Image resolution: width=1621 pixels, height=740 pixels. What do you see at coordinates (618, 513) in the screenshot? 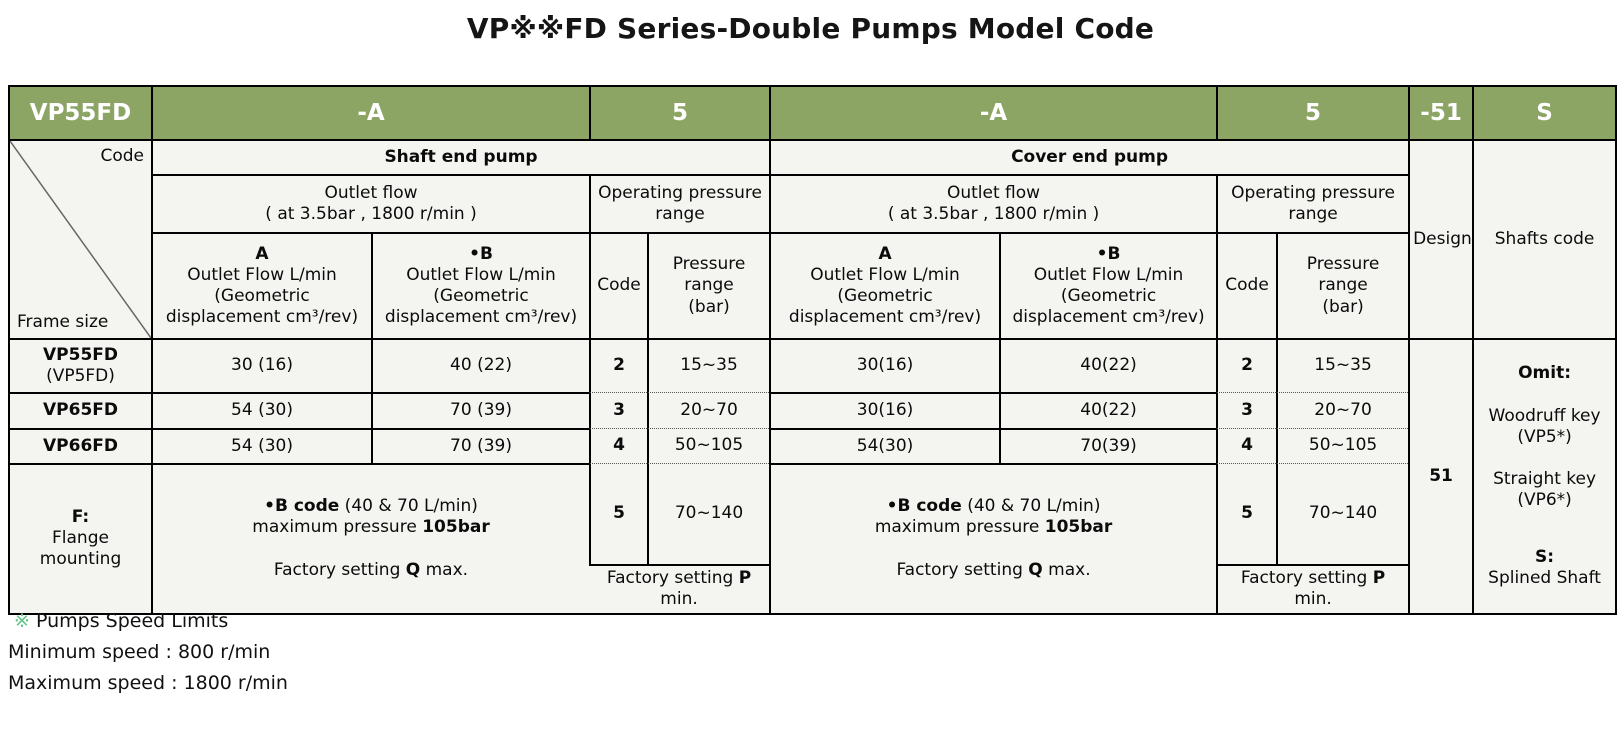
I see `cell-shaft-code-5: 5` at bounding box center [618, 513].